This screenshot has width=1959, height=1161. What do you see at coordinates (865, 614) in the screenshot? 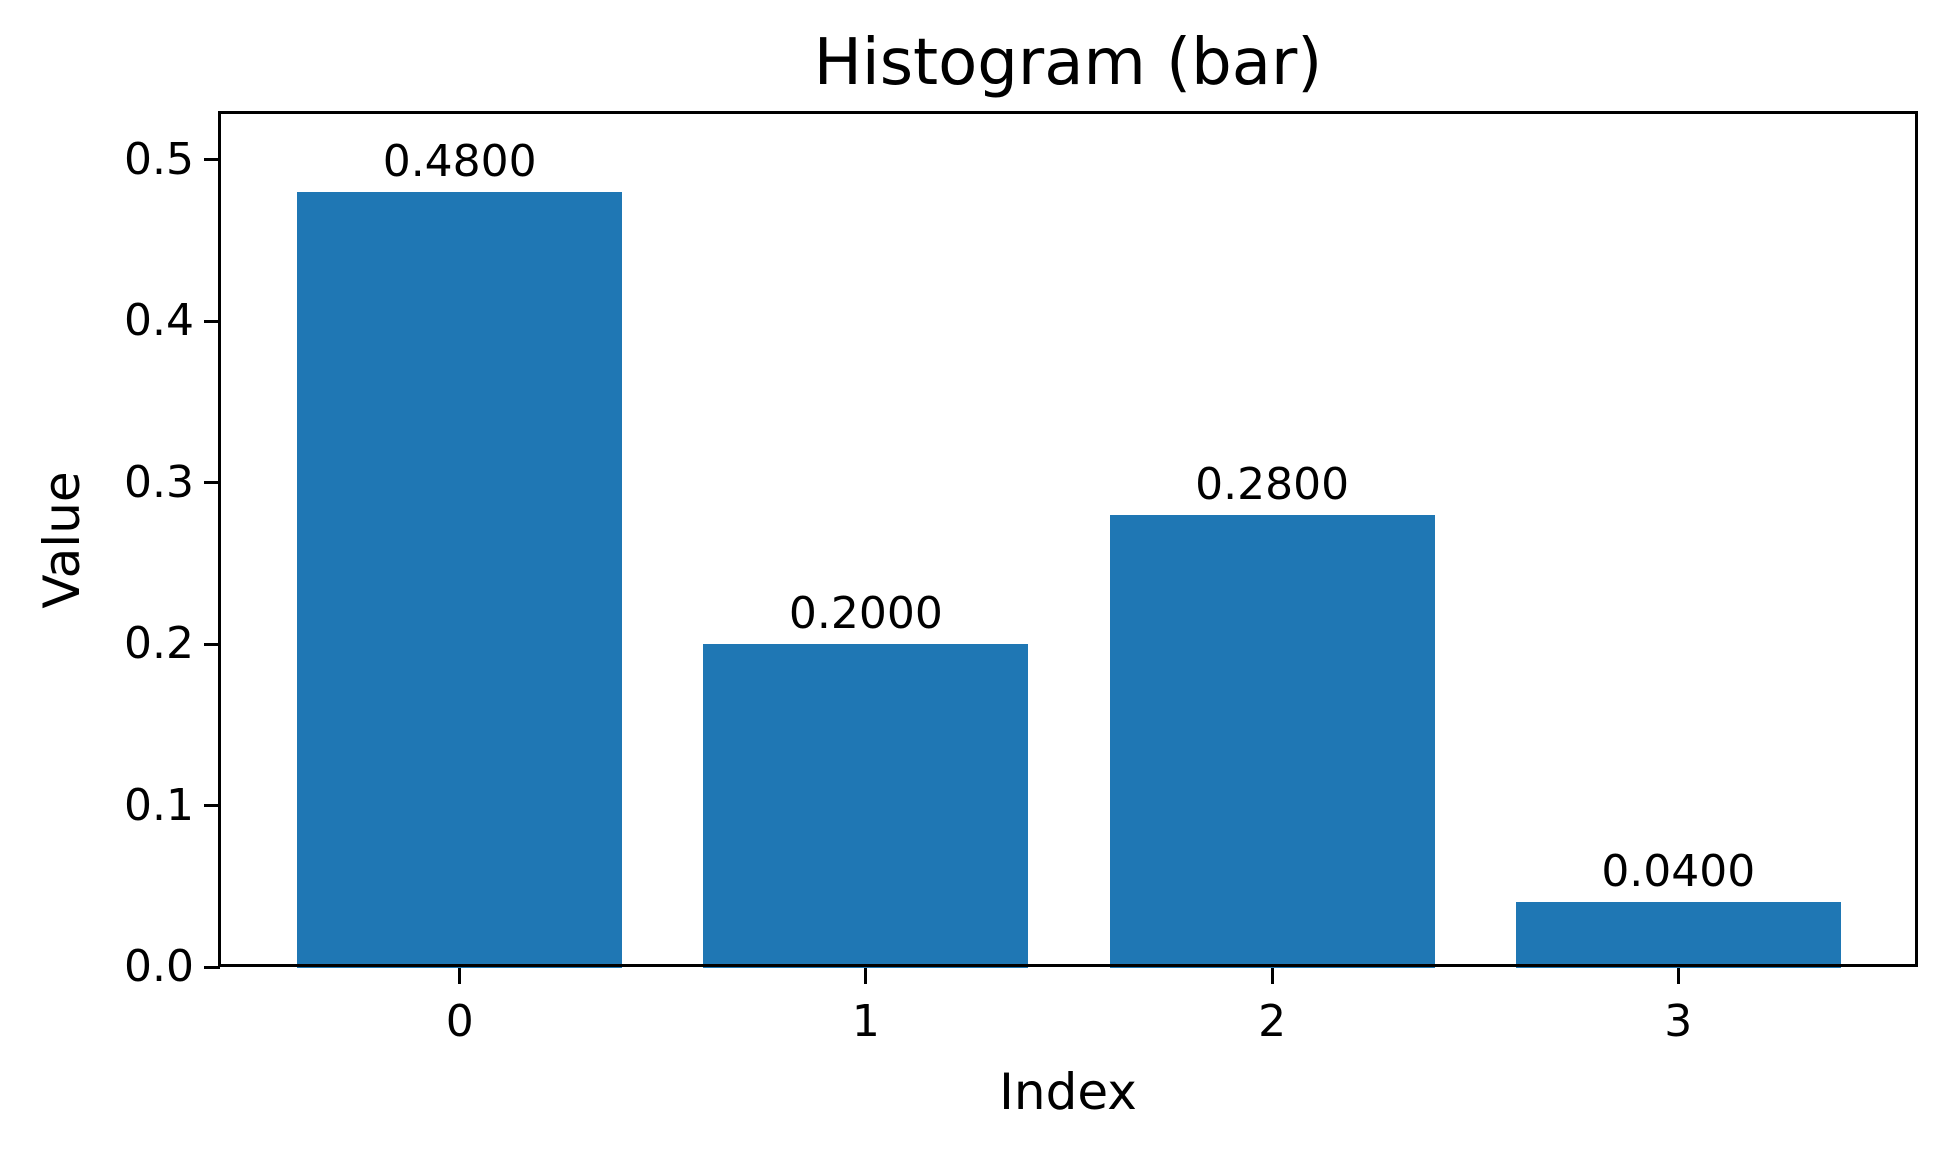
I see `bar-value-label-1: 0.2000` at bounding box center [865, 614].